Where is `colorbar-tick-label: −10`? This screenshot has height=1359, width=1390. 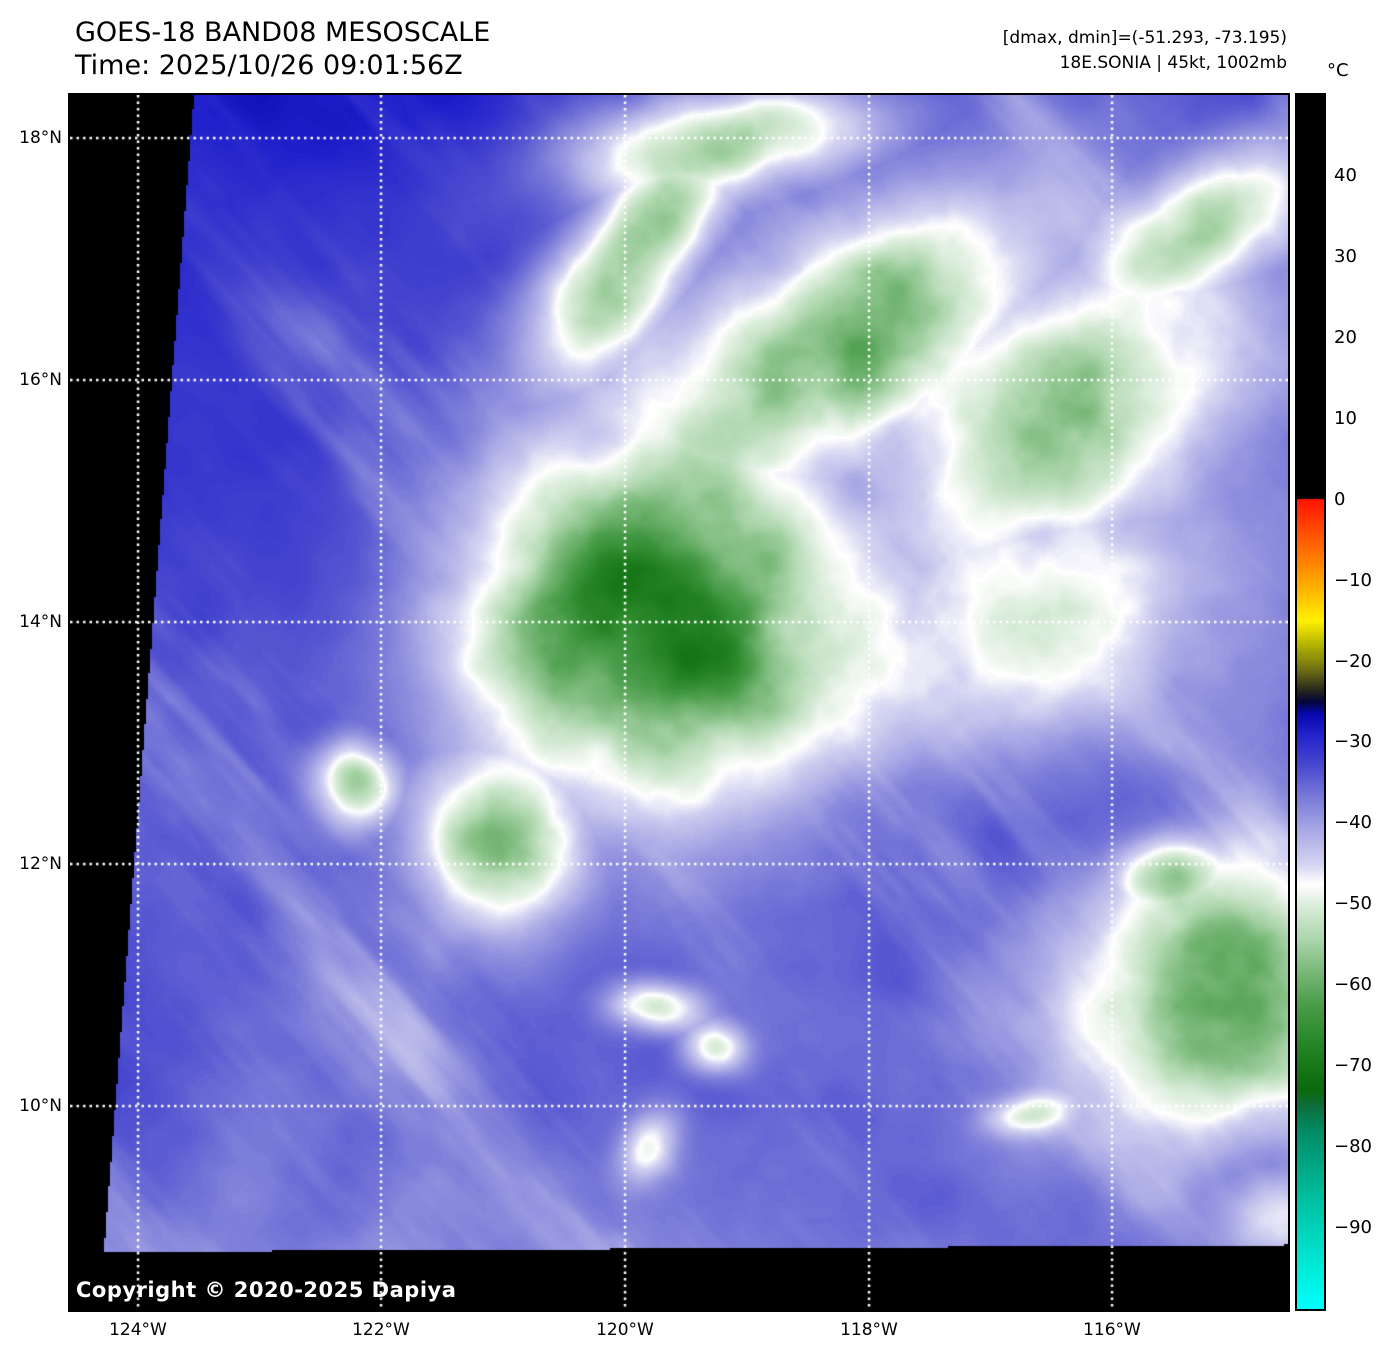
colorbar-tick-label: −10 is located at coordinates (1353, 580).